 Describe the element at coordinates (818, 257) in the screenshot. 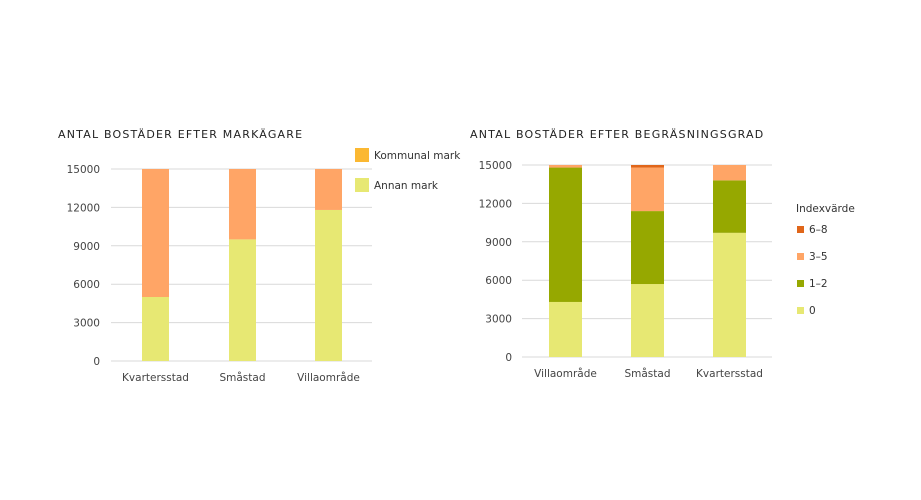

I see `legend-label: 3–5` at that location.